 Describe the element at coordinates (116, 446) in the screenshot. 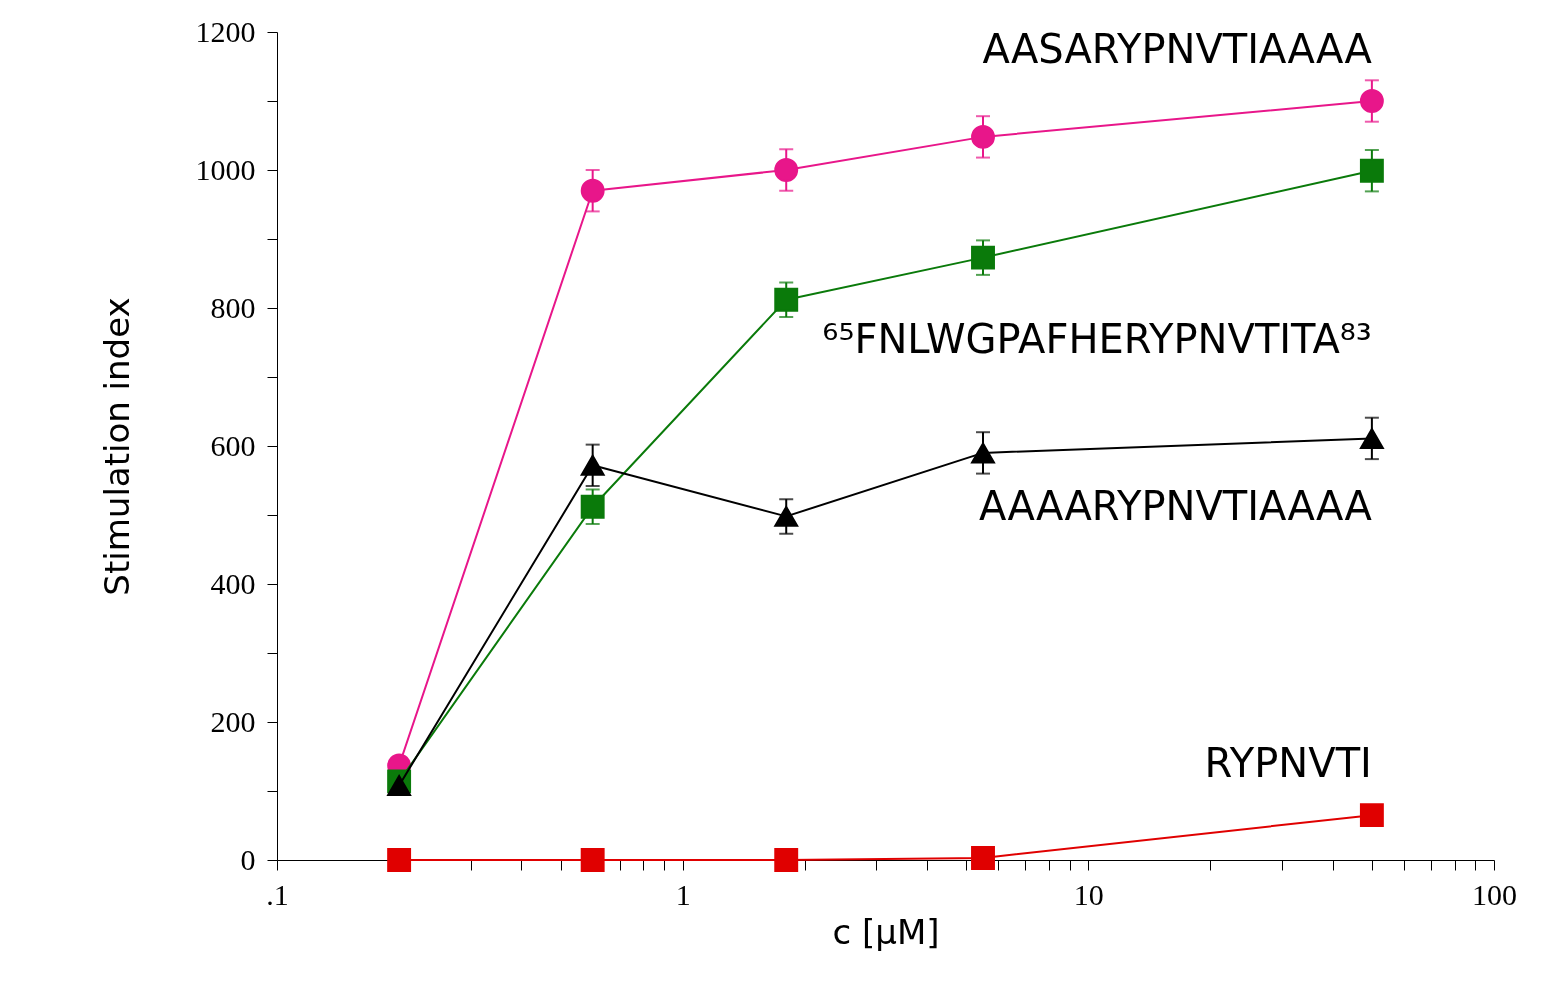

I see `y-axis-title: Stimulation index` at that location.